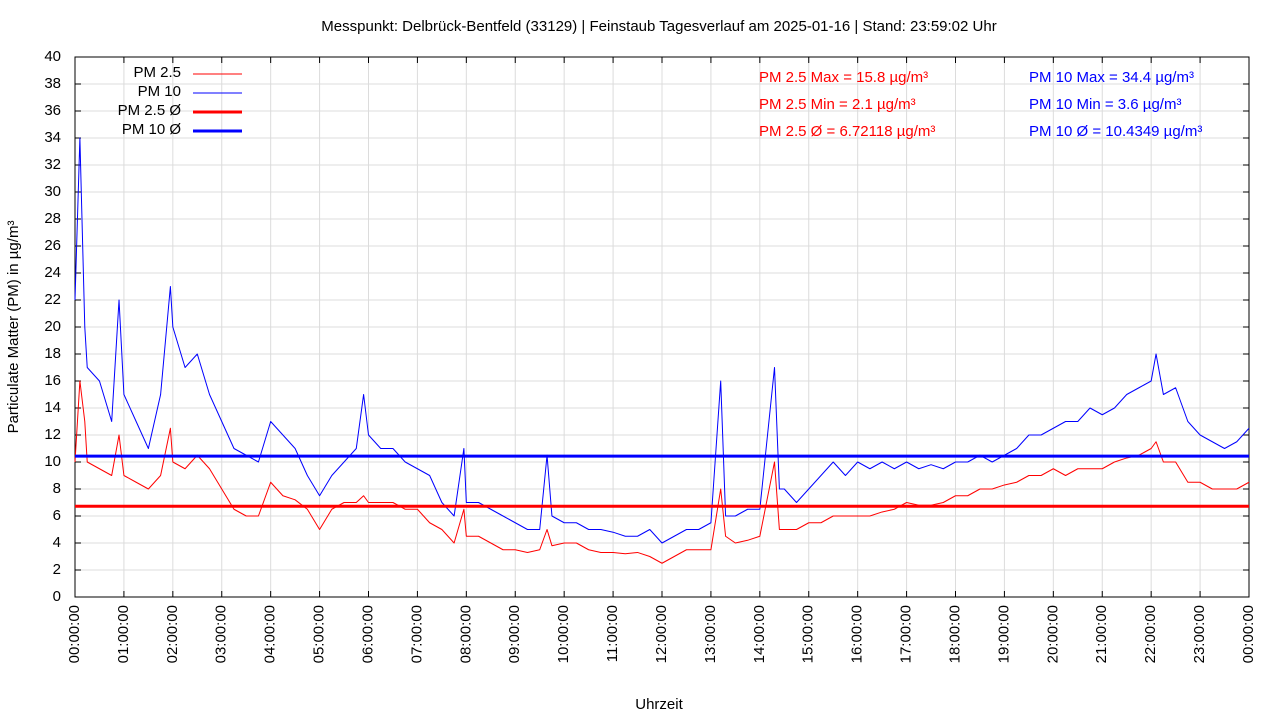  Describe the element at coordinates (52, 353) in the screenshot. I see `y-tick-label: 18` at that location.